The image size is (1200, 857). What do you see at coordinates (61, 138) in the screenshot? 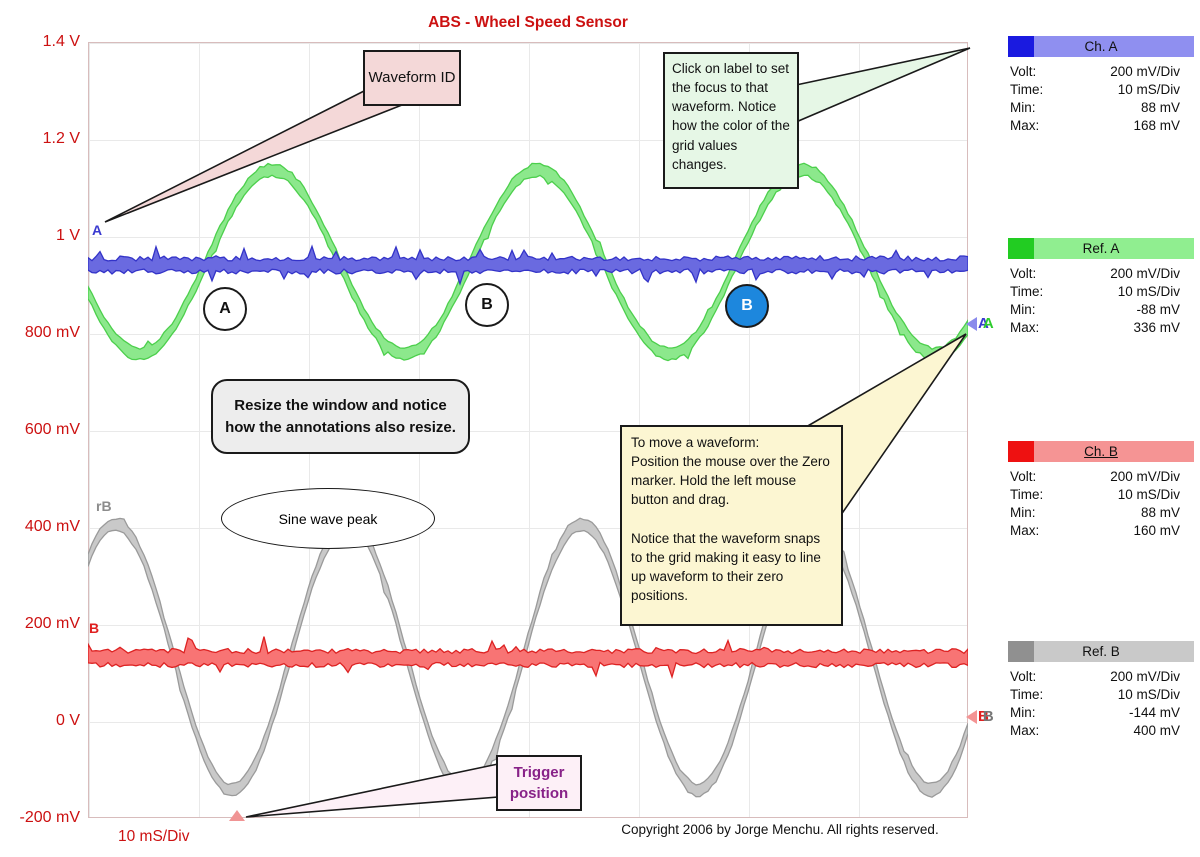
I see `y-axis-label: 1.2 V` at bounding box center [61, 138].